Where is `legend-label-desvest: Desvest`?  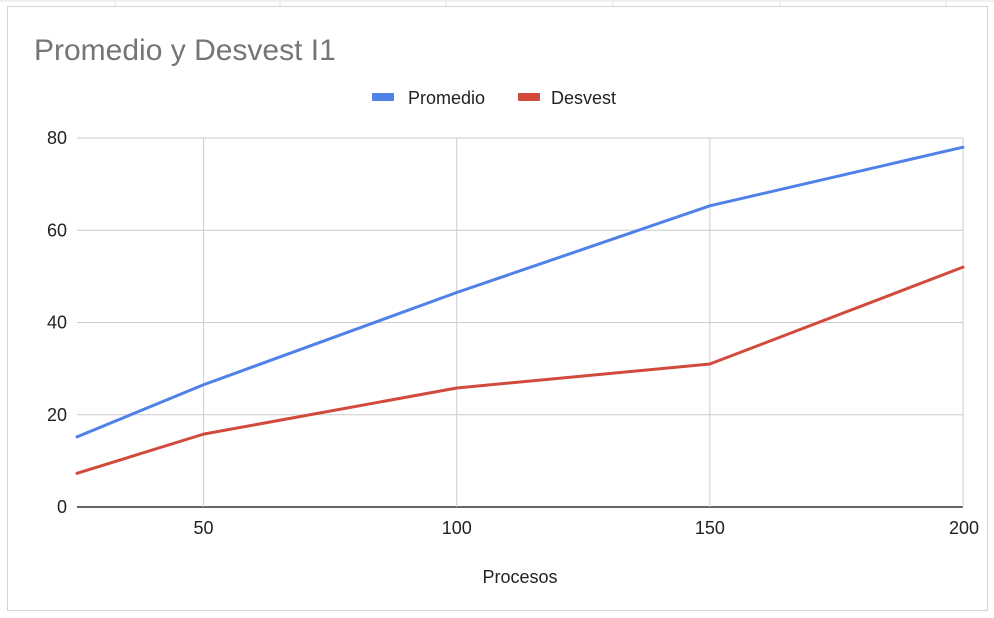
legend-label-desvest: Desvest is located at coordinates (583, 98).